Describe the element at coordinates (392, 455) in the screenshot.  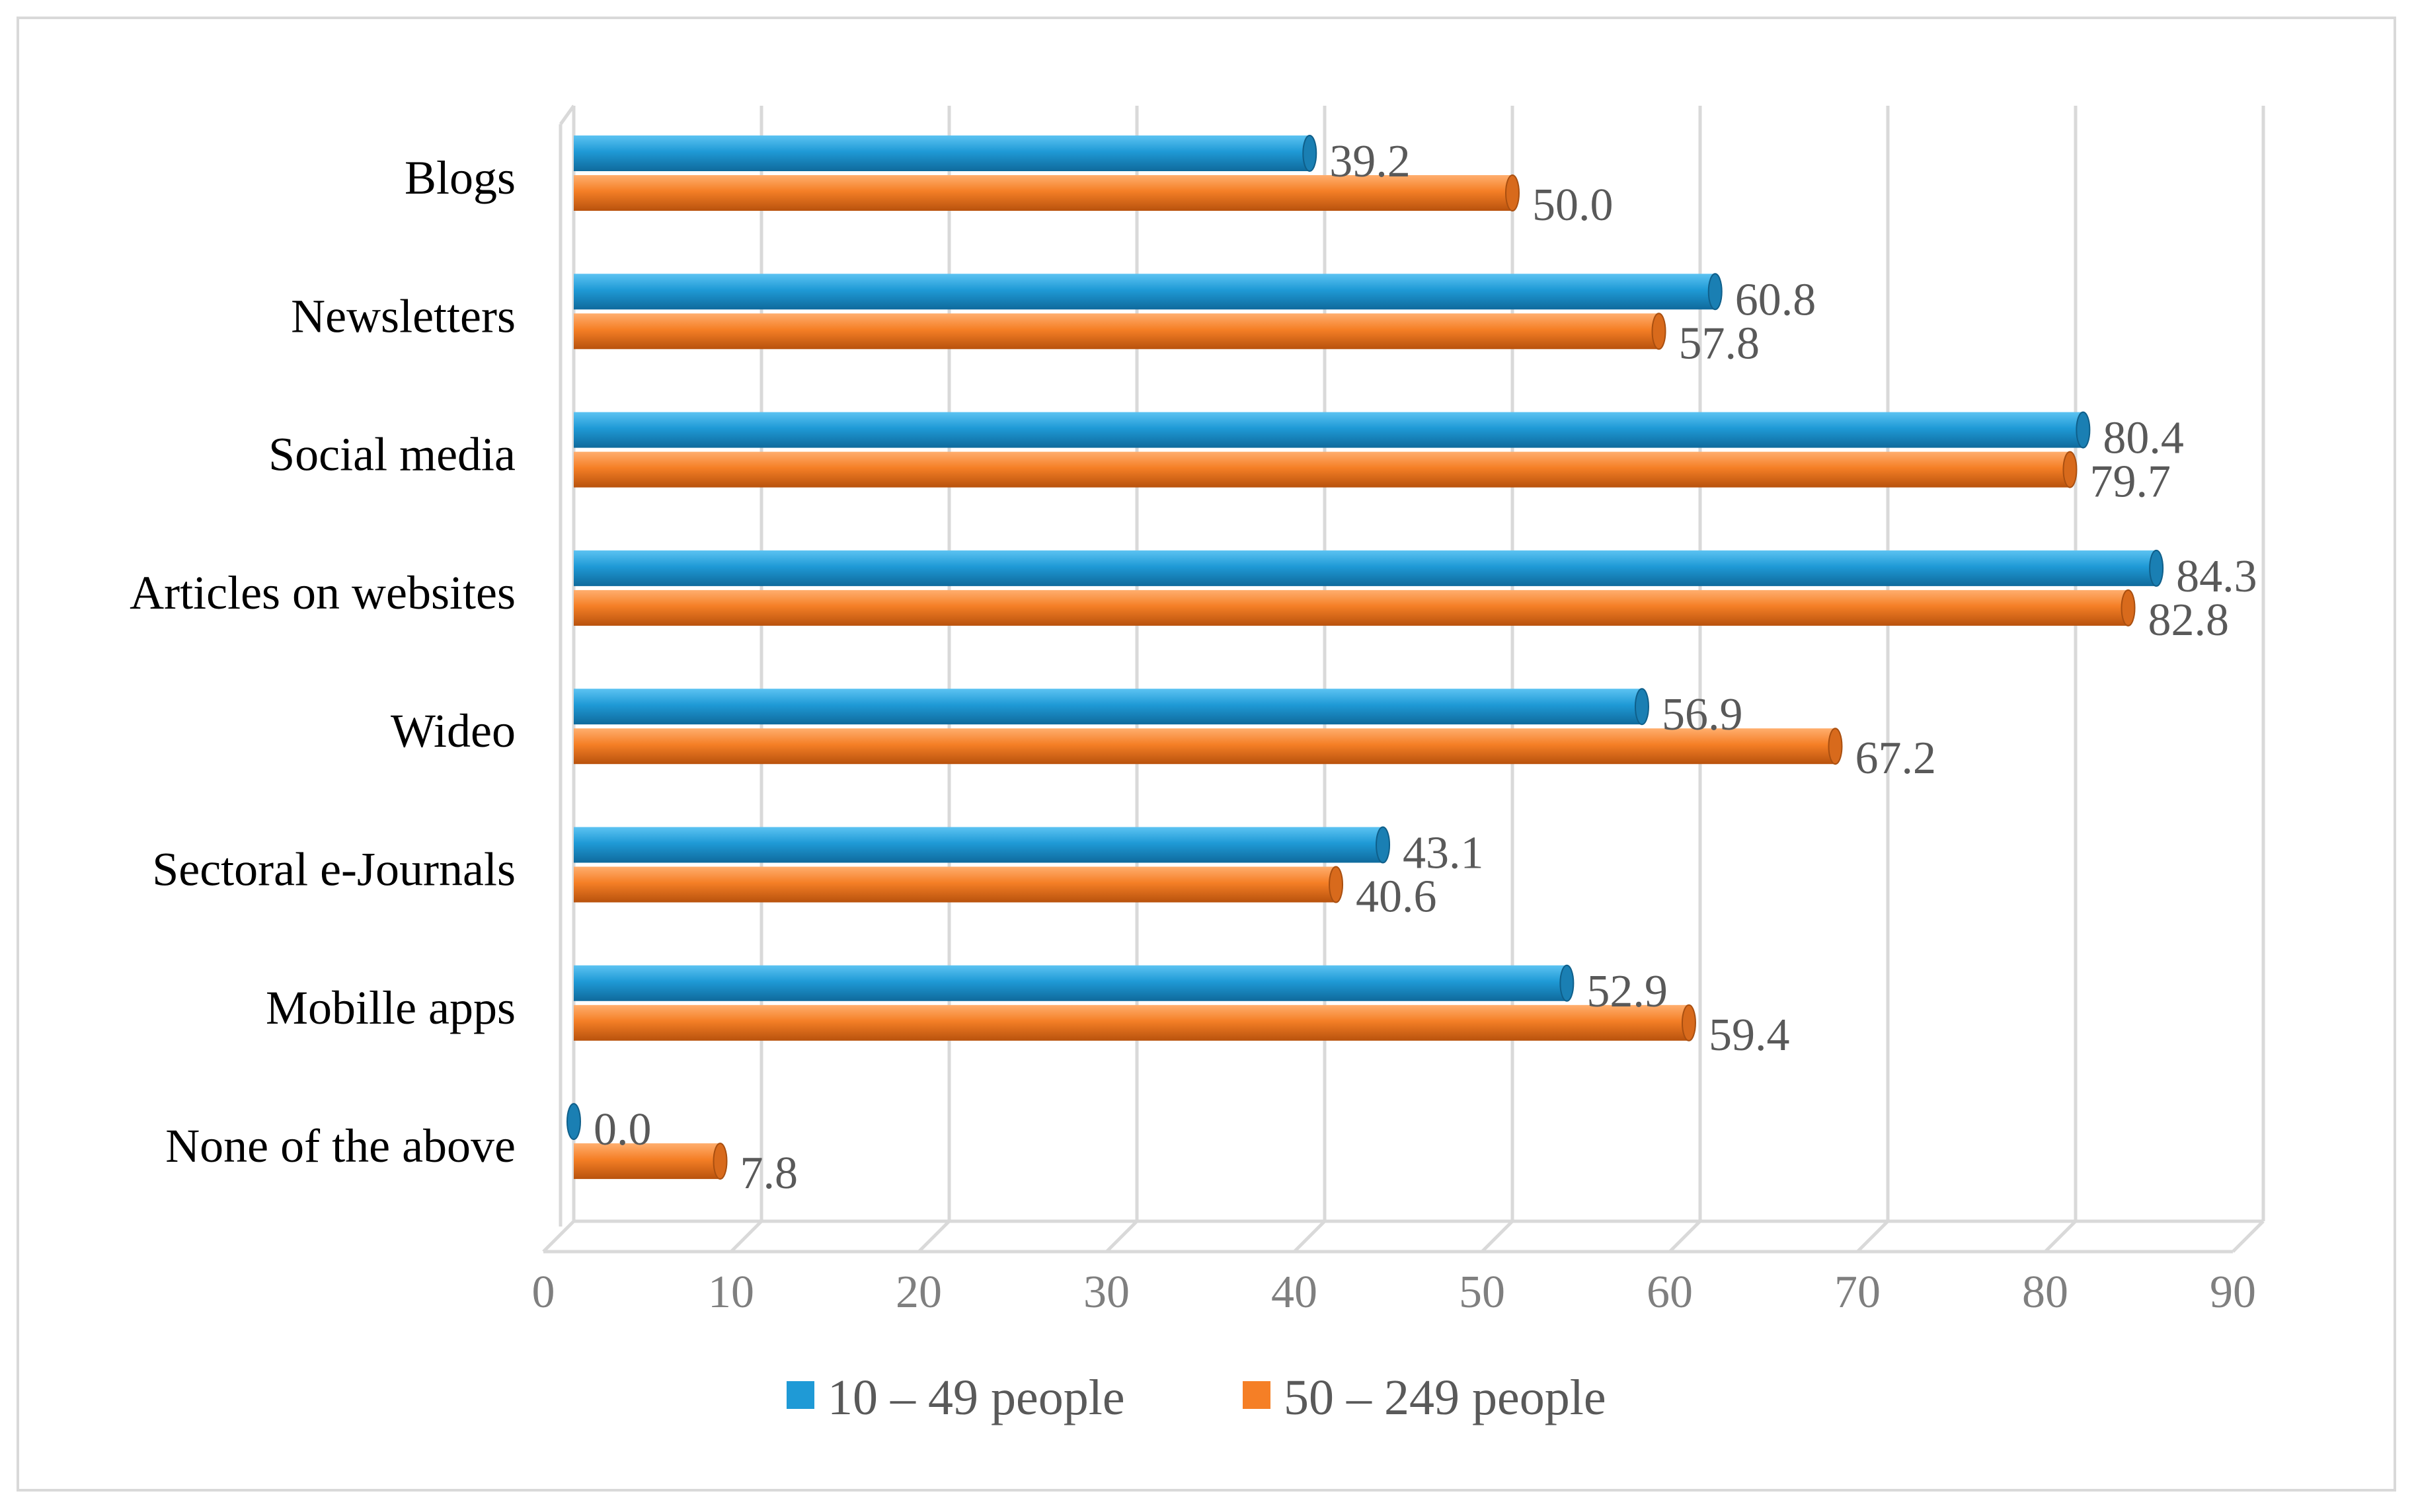
I see `category-label: Social media` at that location.